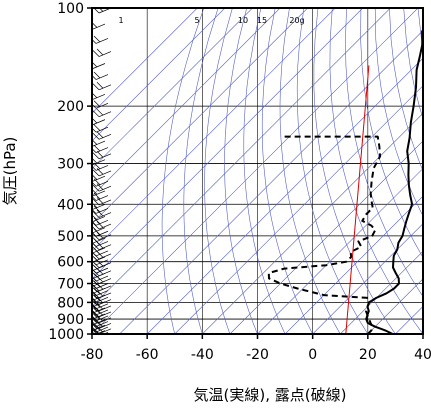 This screenshot has height=408, width=431. What do you see at coordinates (70, 9) in the screenshot?
I see `y-tick-label: 100` at bounding box center [70, 9].